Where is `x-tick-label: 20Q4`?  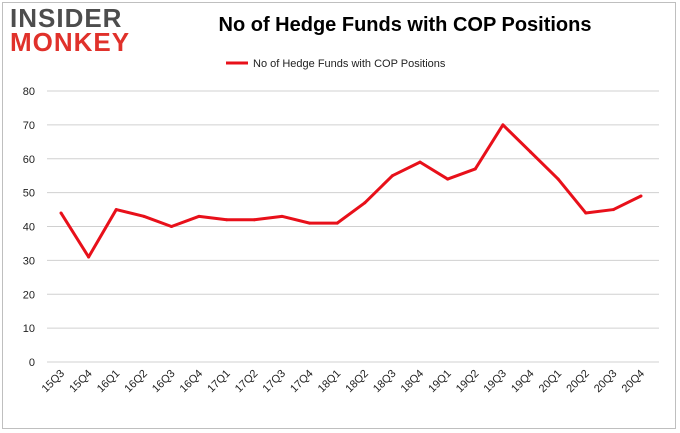 x-tick-label: 20Q4 is located at coordinates (634, 382).